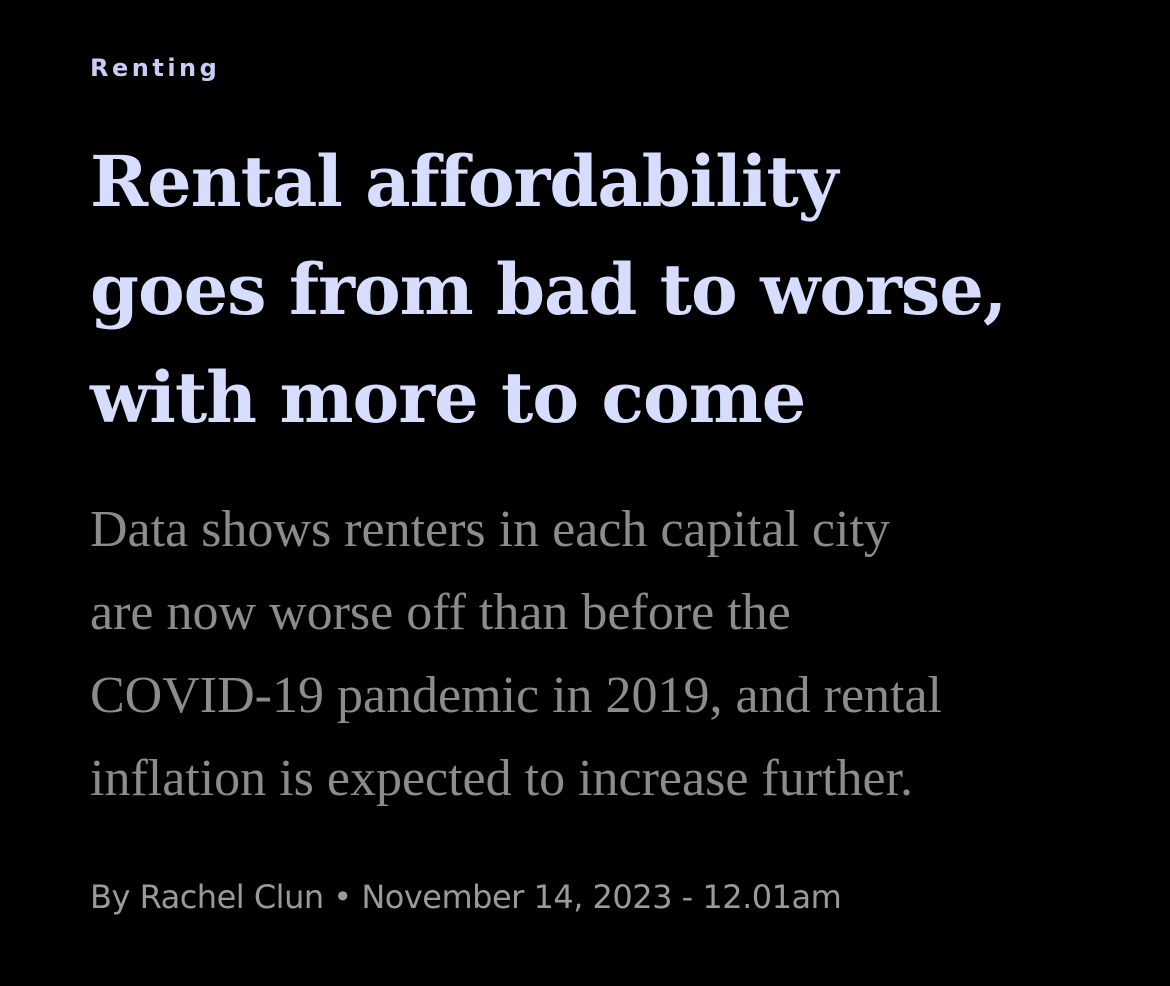 This screenshot has width=1170, height=986. Describe the element at coordinates (440, 612) in the screenshot. I see `standfirst-line: are now worse off than before the` at that location.